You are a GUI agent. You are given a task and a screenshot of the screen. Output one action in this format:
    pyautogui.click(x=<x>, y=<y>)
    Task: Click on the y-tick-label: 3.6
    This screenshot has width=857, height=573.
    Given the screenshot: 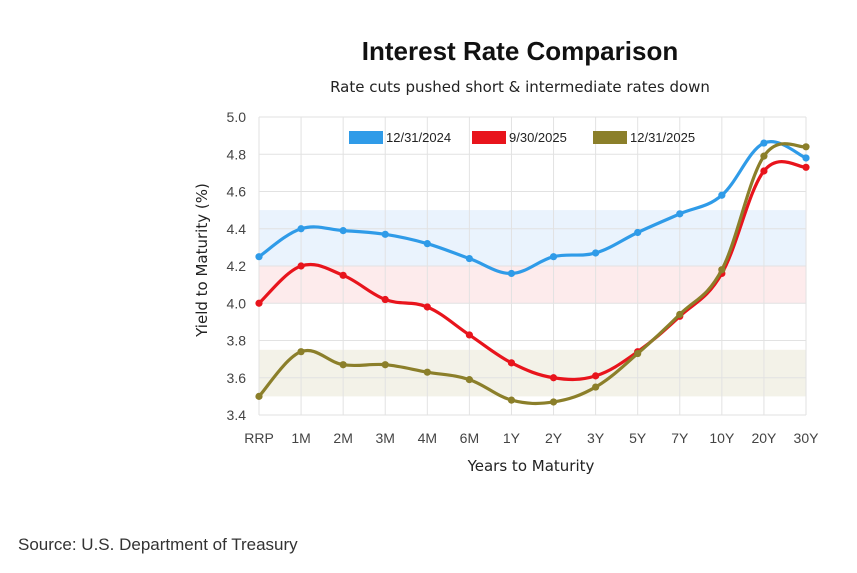 What is the action you would take?
    pyautogui.click(x=237, y=378)
    